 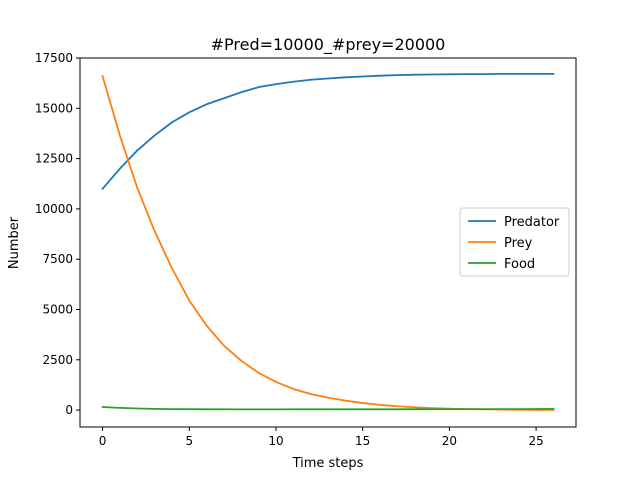 I want to click on x-tick-label: 0, so click(x=103, y=441).